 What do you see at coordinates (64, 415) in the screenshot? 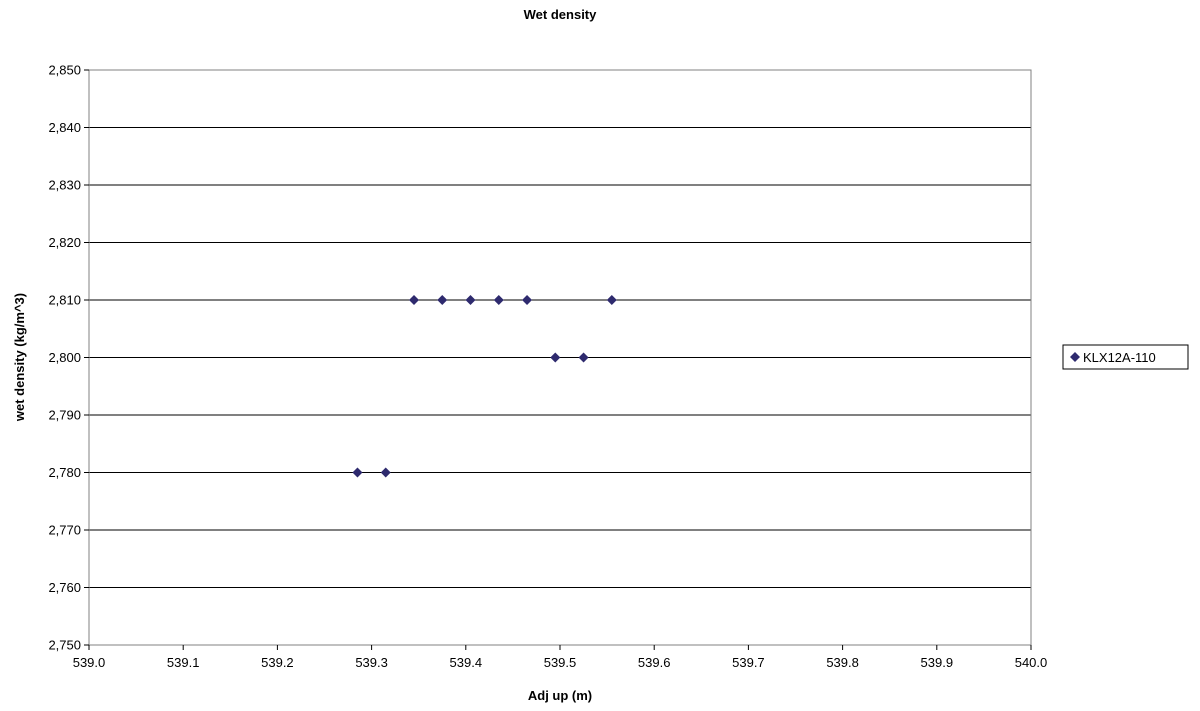
I see `y-tick-label: 2,790` at bounding box center [64, 415].